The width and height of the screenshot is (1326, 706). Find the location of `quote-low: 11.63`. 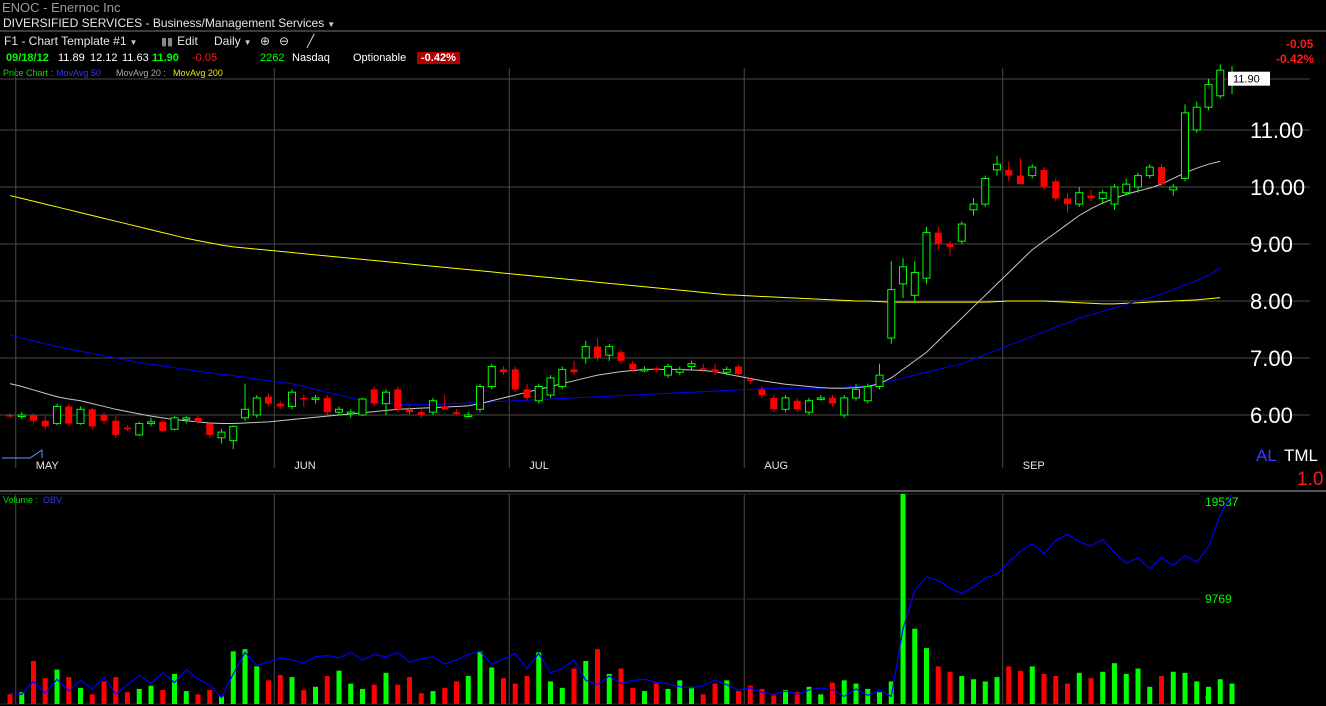

quote-low: 11.63 is located at coordinates (135, 58).